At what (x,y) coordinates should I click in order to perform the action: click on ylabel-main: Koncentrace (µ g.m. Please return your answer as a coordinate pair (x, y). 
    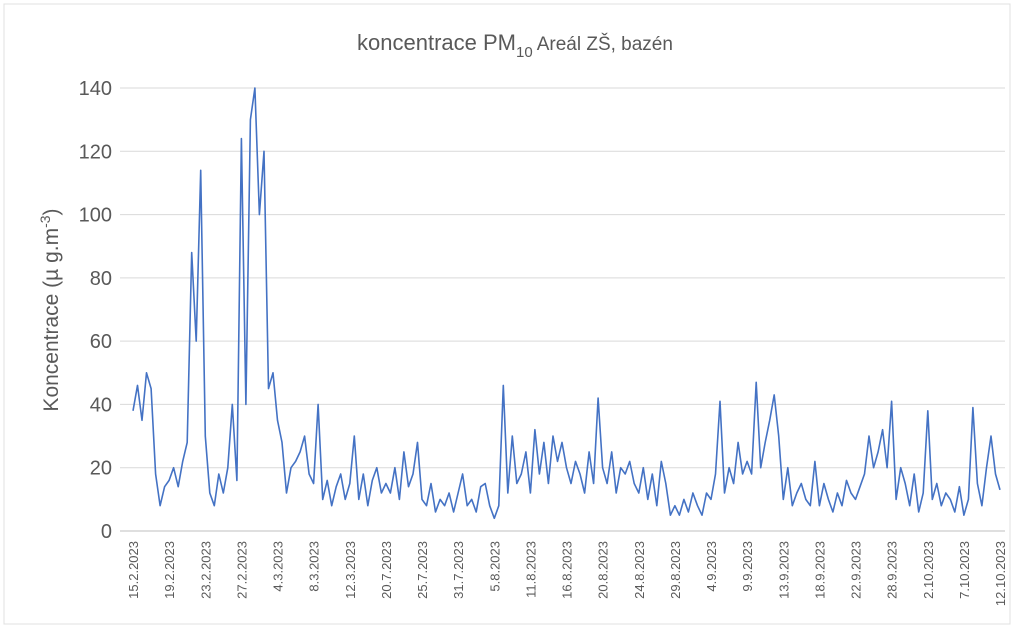
    Looking at the image, I should click on (51, 320).